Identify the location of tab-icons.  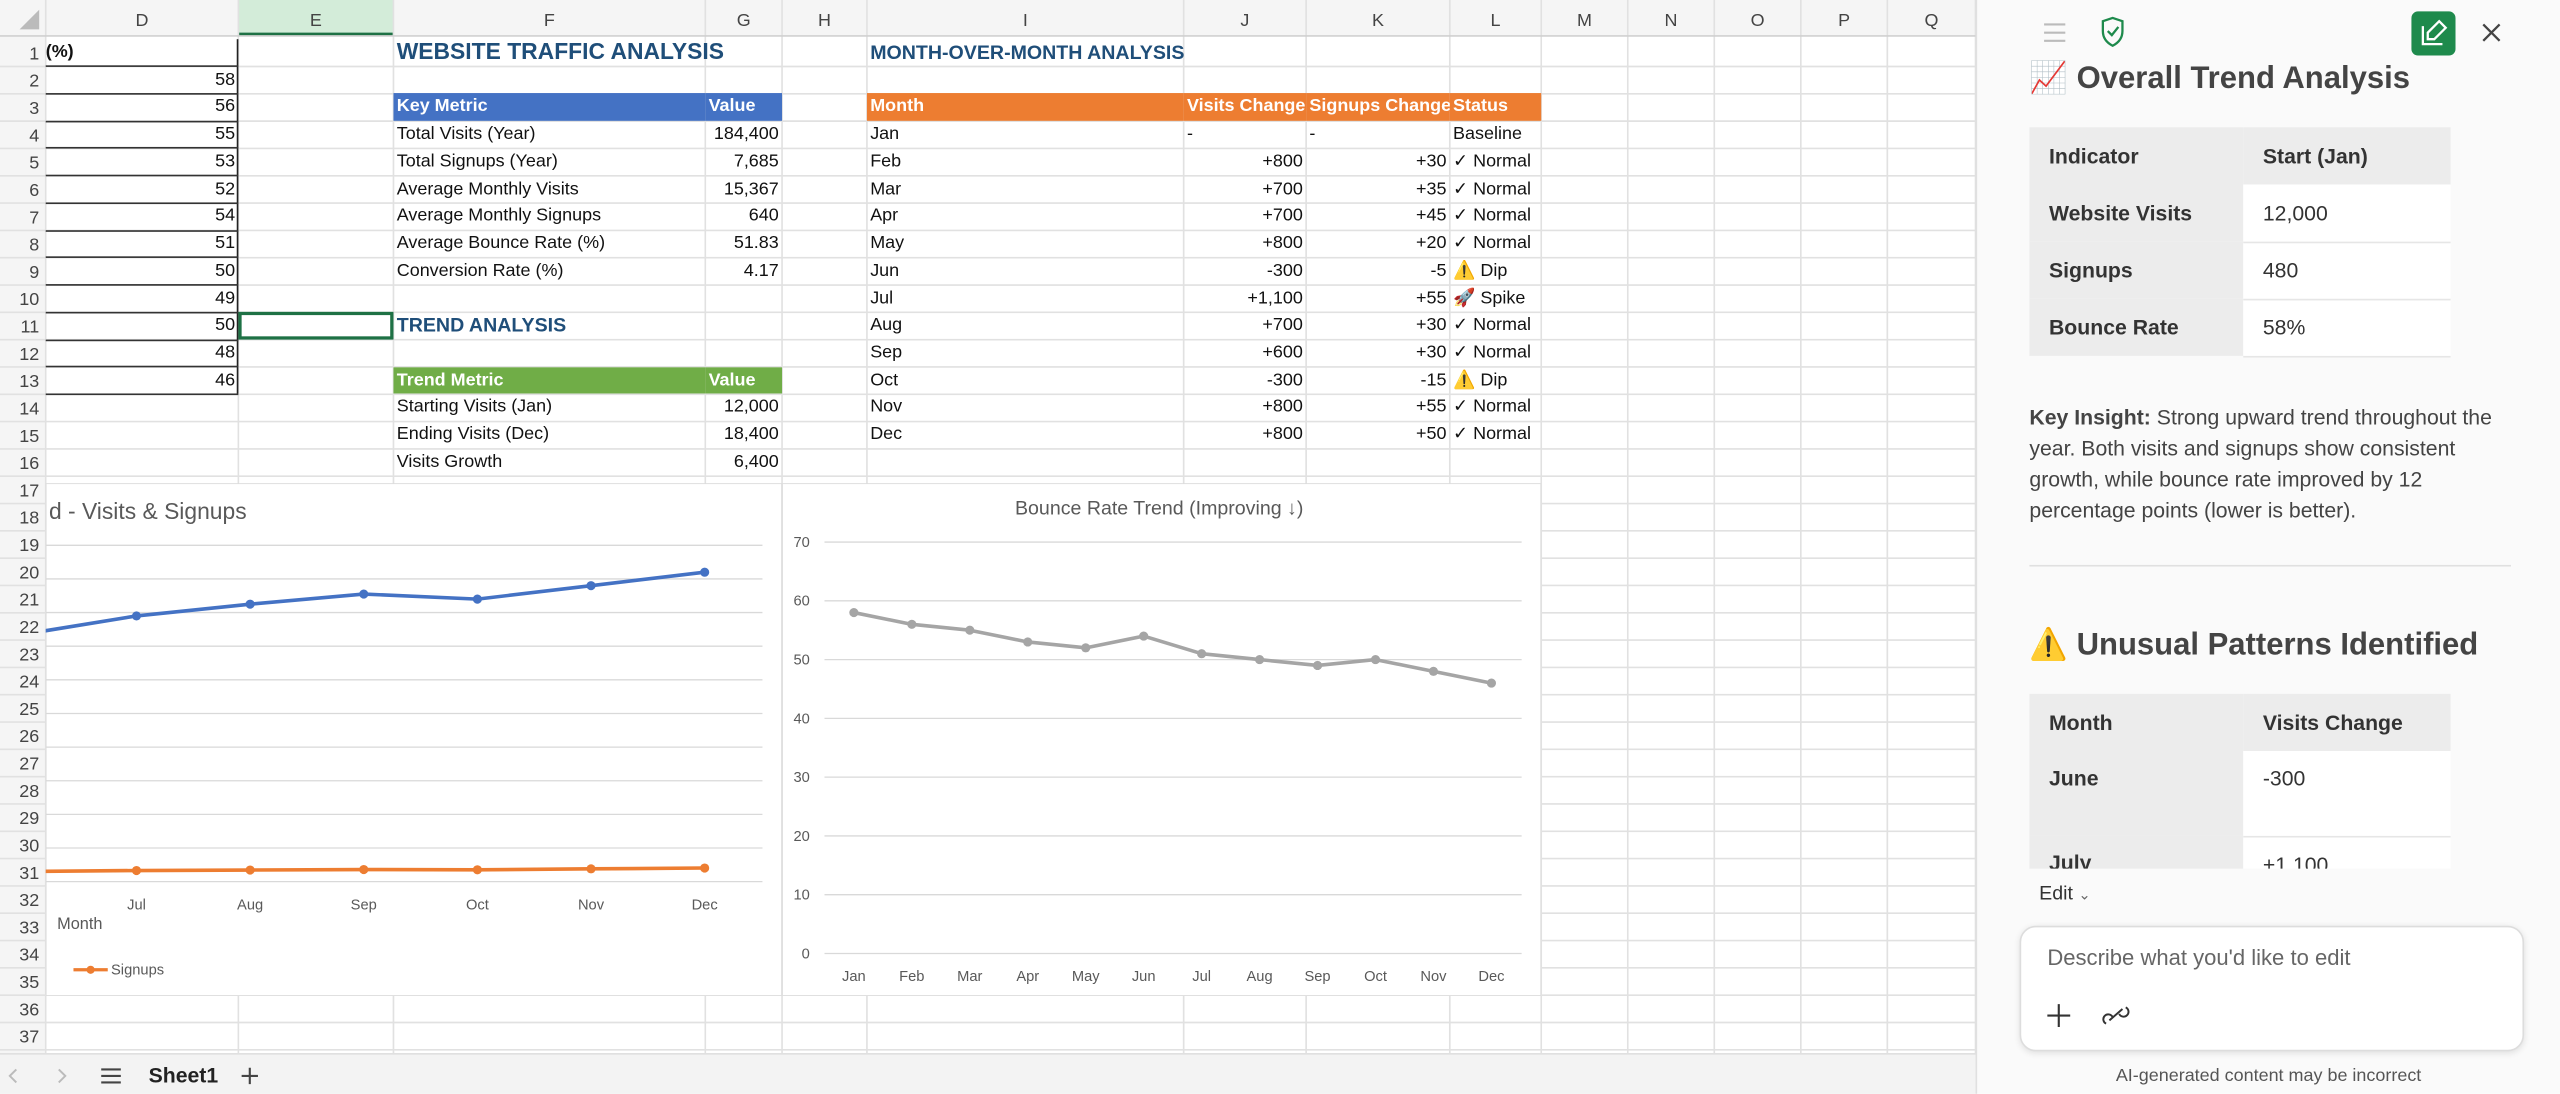
(133, 1076).